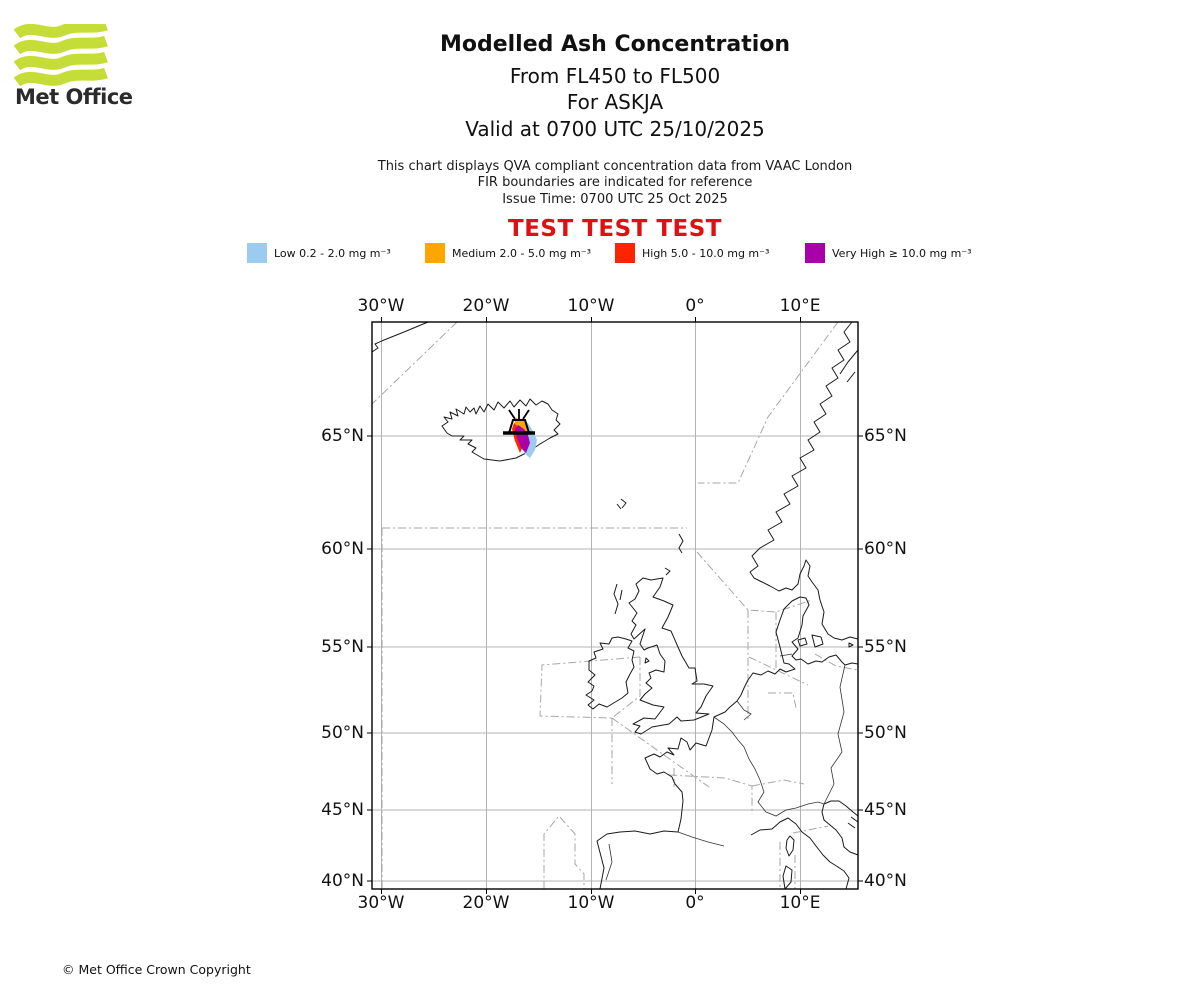  I want to click on coast-hebrides, so click(618, 599).